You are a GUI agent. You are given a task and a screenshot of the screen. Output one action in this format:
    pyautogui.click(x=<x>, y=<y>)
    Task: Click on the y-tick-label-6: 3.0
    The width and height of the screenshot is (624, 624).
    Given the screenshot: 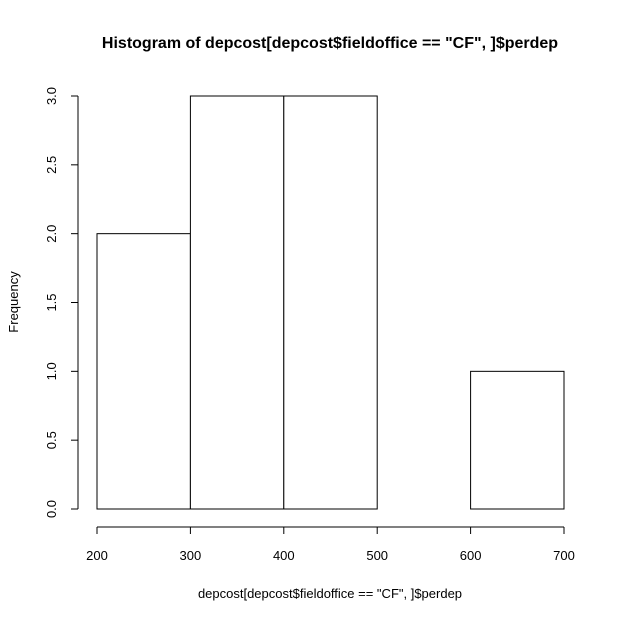 What is the action you would take?
    pyautogui.click(x=51, y=96)
    